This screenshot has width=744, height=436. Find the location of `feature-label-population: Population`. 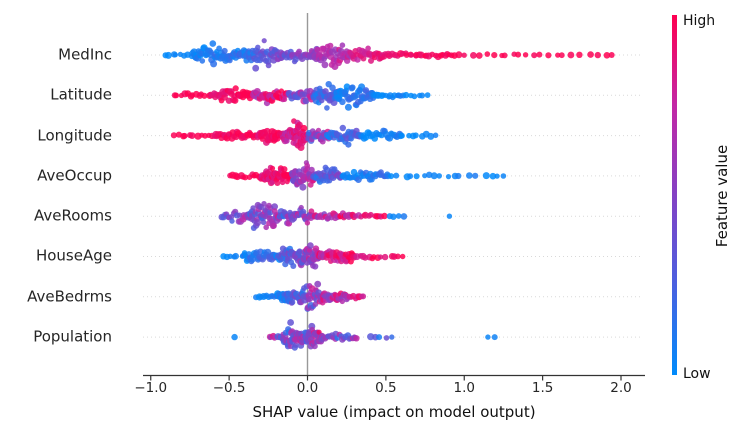

feature-label-population: Population is located at coordinates (72, 336).